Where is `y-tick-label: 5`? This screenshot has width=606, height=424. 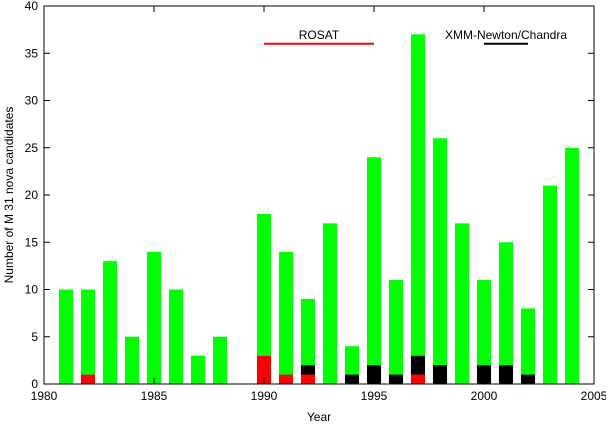 y-tick-label: 5 is located at coordinates (34, 337).